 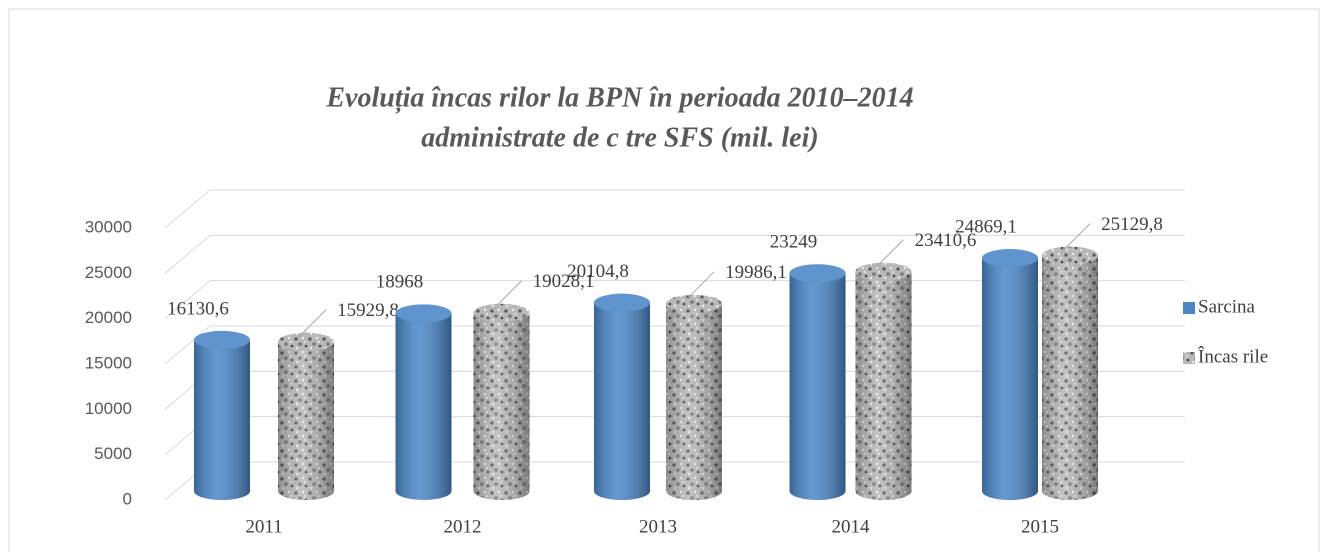 I want to click on x-tick-label: 2015, so click(x=1040, y=526).